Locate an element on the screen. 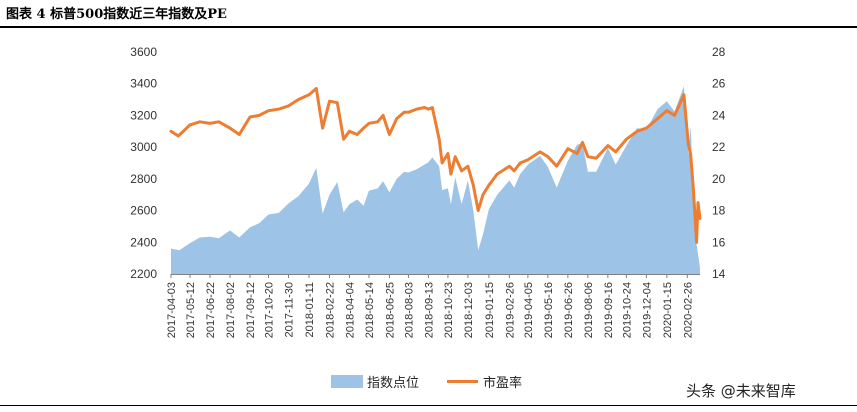  x-tick-label: 2019-09-16 is located at coordinates (609, 310).